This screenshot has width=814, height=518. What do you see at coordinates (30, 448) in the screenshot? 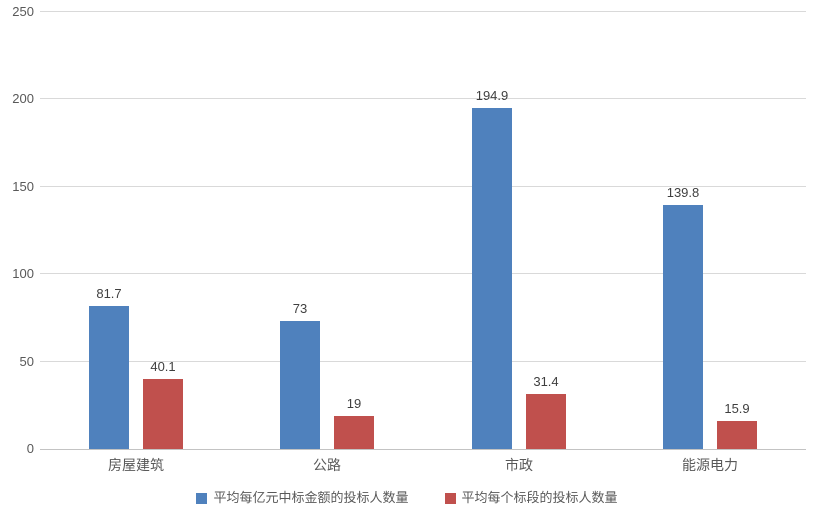
I see `y-tick-label: 0` at bounding box center [30, 448].